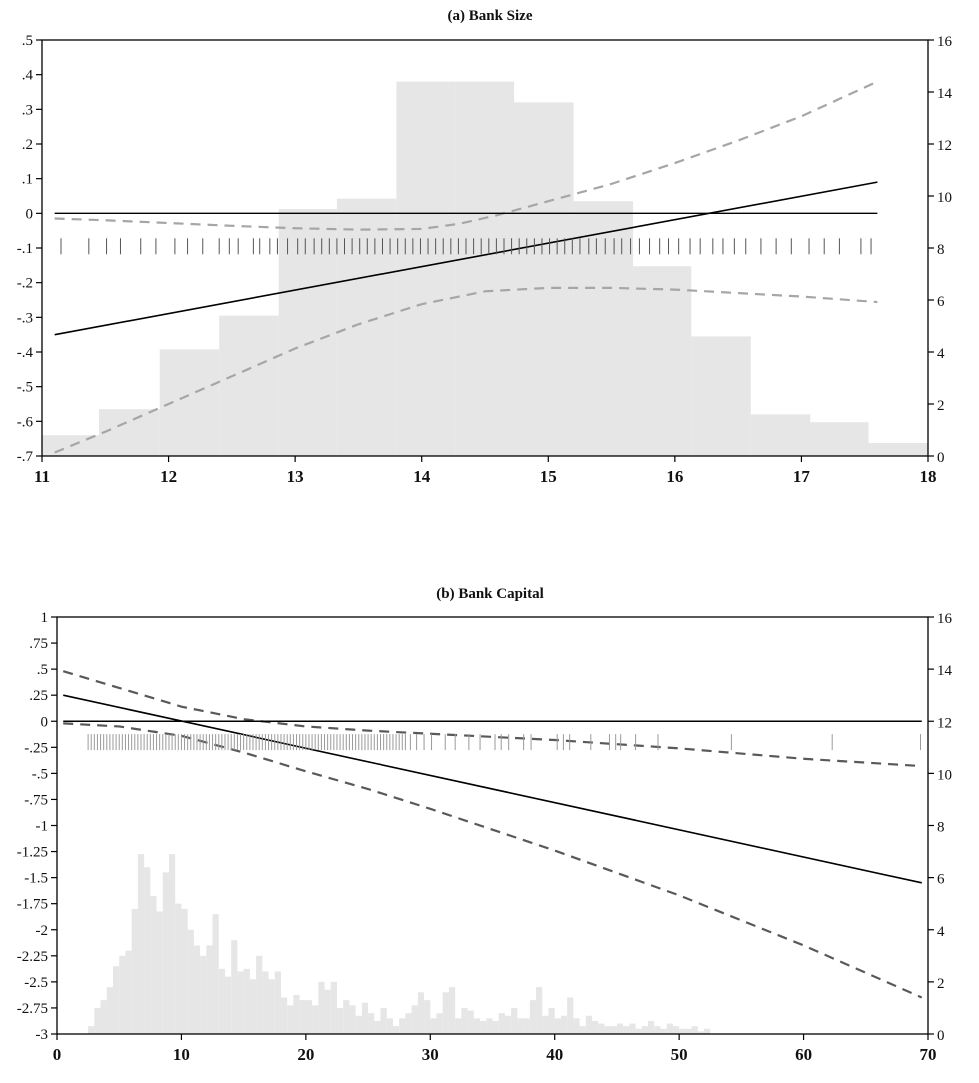 This screenshot has width=979, height=1083. What do you see at coordinates (32, 1009) in the screenshot?
I see `y-tick-label: -2.75` at bounding box center [32, 1009].